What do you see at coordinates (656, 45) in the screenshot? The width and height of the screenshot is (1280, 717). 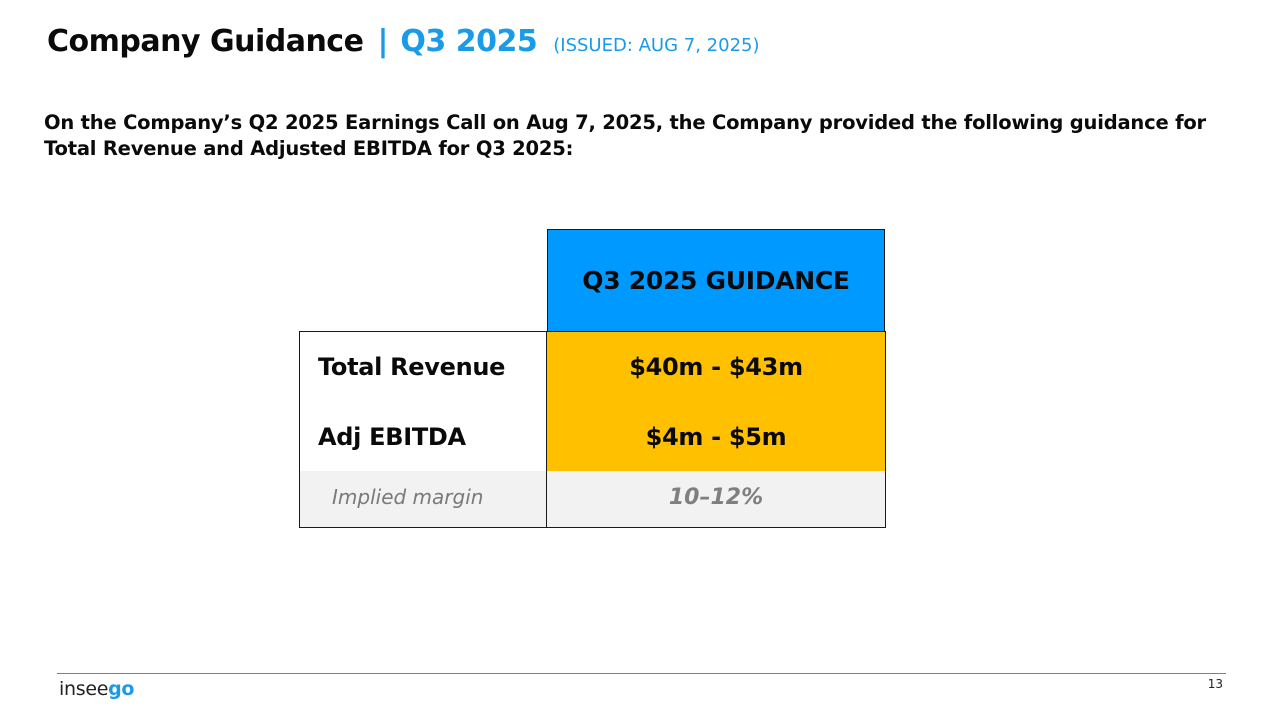 I see `issued-date: (ISSUED: AUG 7, 2025)` at bounding box center [656, 45].